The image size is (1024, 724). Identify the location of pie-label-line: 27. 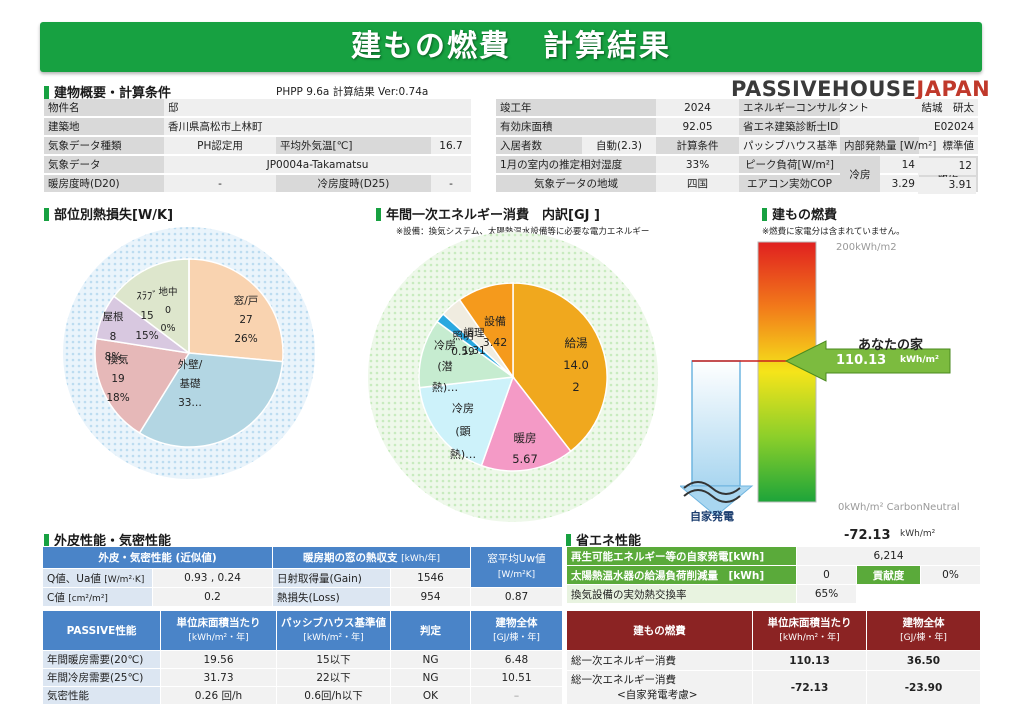
(245, 320).